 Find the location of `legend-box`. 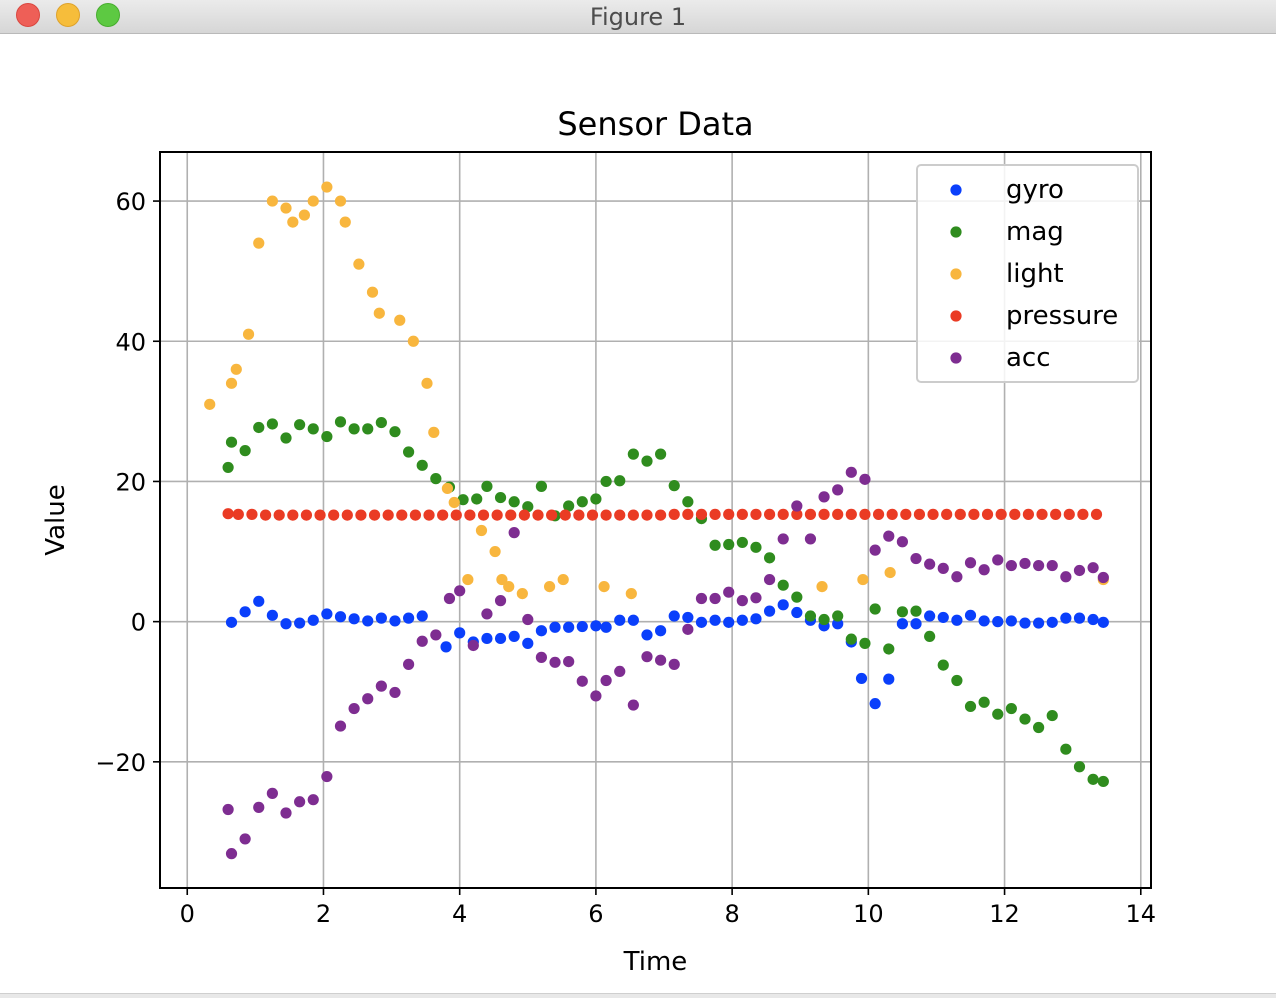

legend-box is located at coordinates (1027, 273).